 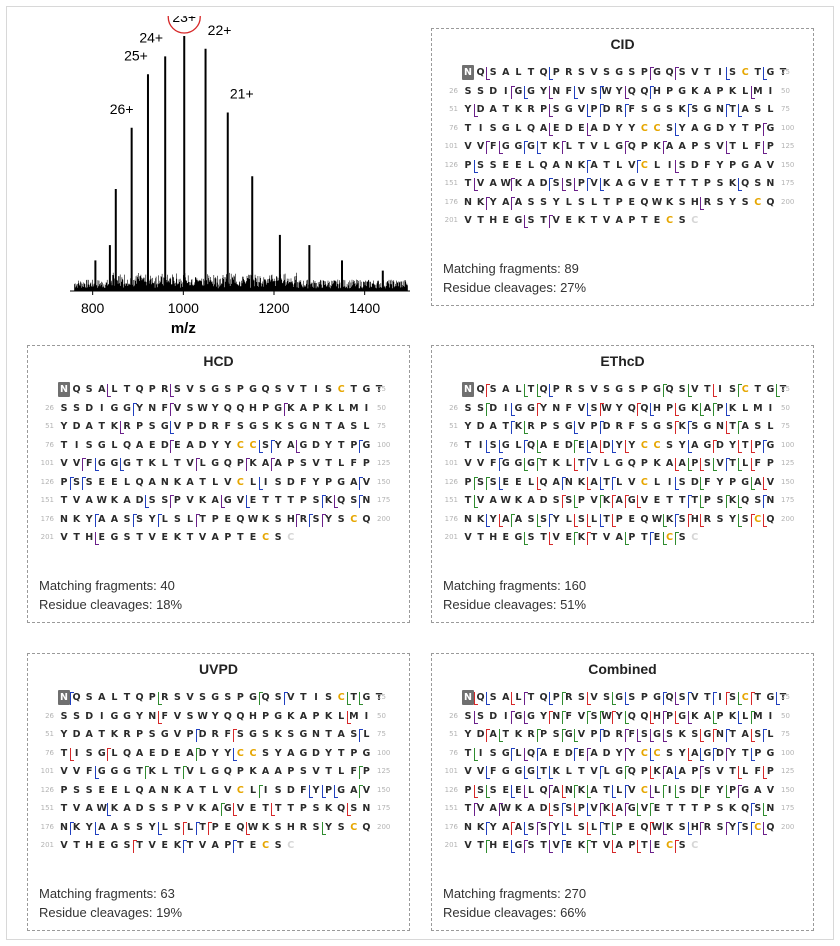 I want to click on residue-number-end: 100, so click(x=384, y=444).